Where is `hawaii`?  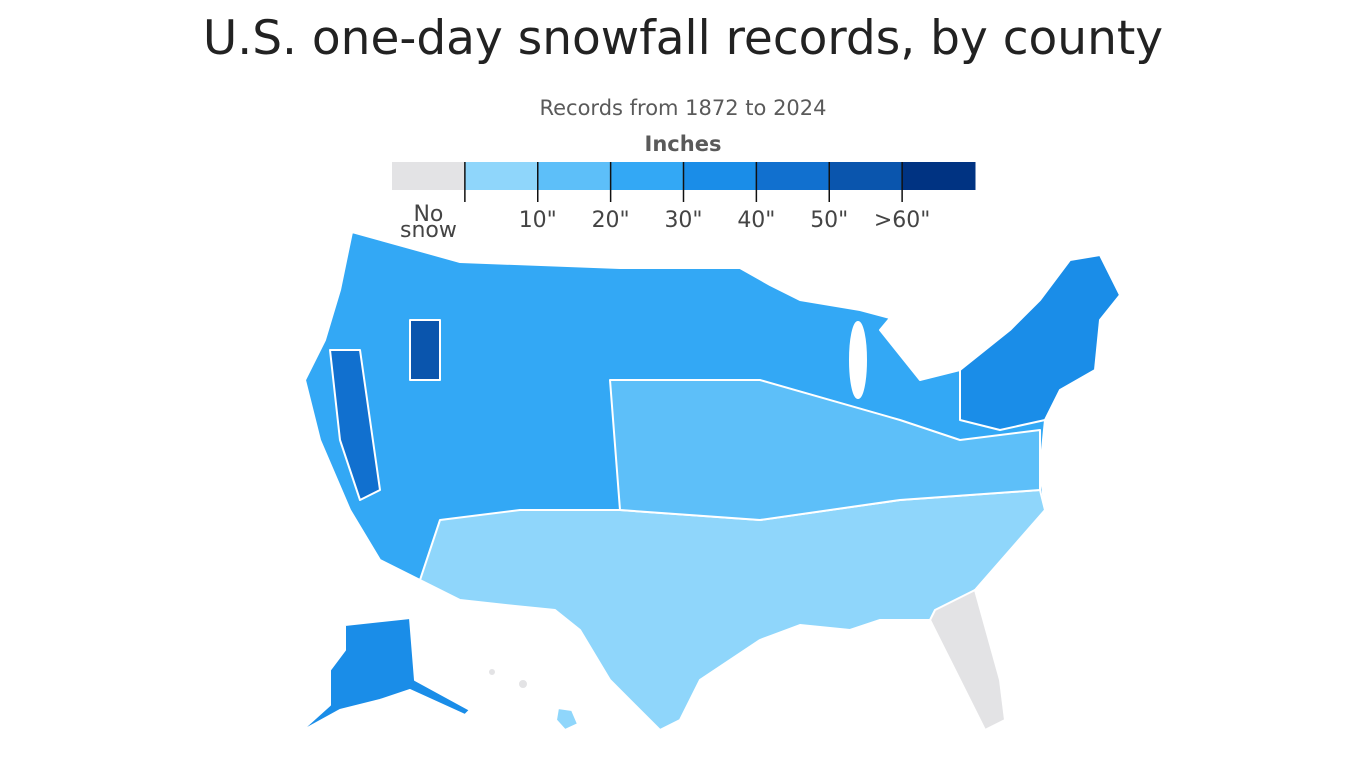 hawaii is located at coordinates (567, 719).